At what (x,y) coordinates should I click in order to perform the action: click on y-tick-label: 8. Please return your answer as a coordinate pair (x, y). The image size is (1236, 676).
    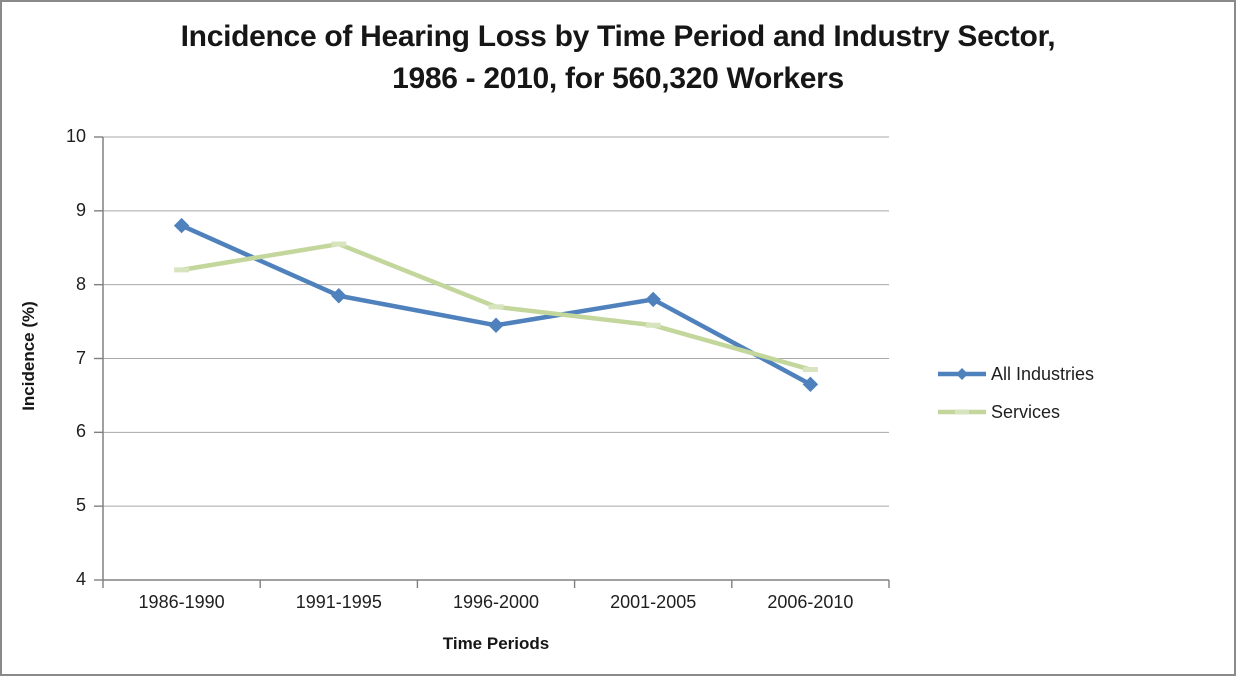
    Looking at the image, I should click on (80, 283).